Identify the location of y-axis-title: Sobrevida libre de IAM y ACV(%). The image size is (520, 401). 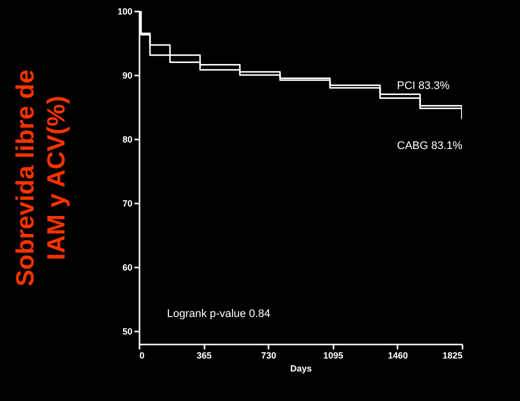
(40, 178).